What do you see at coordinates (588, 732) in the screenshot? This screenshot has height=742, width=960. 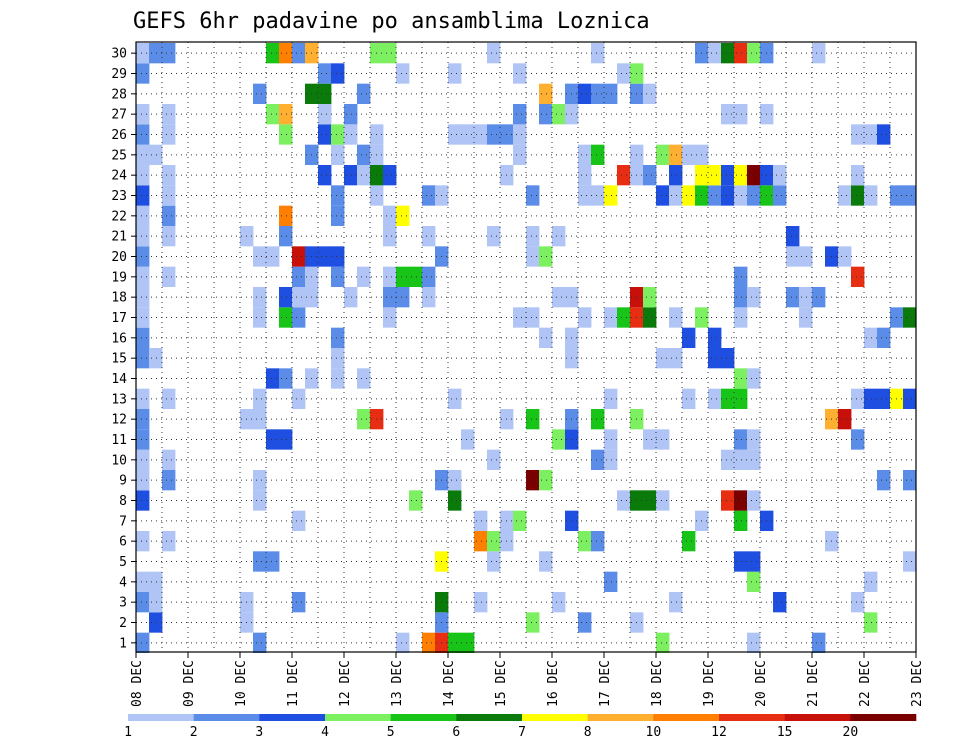 I see `colorbar-label: 8` at bounding box center [588, 732].